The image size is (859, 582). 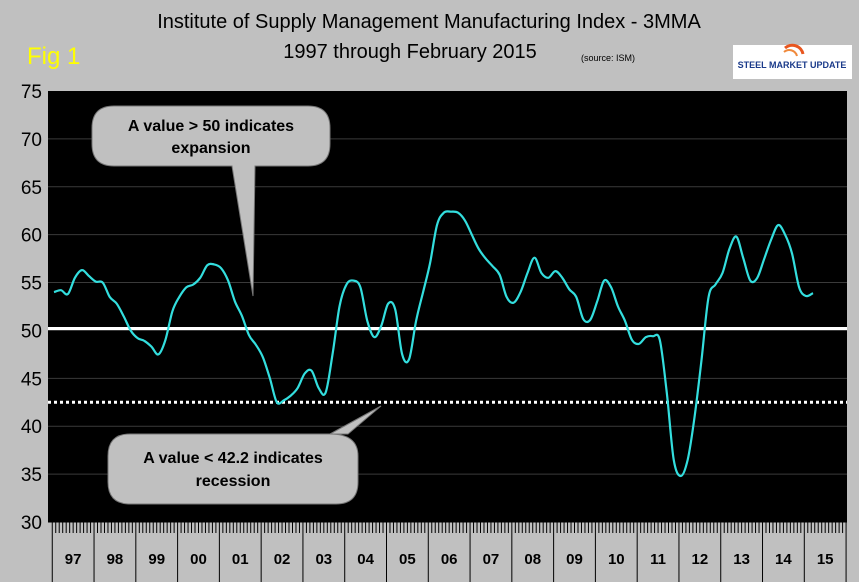 What do you see at coordinates (616, 559) in the screenshot?
I see `x-tick-label: 10` at bounding box center [616, 559].